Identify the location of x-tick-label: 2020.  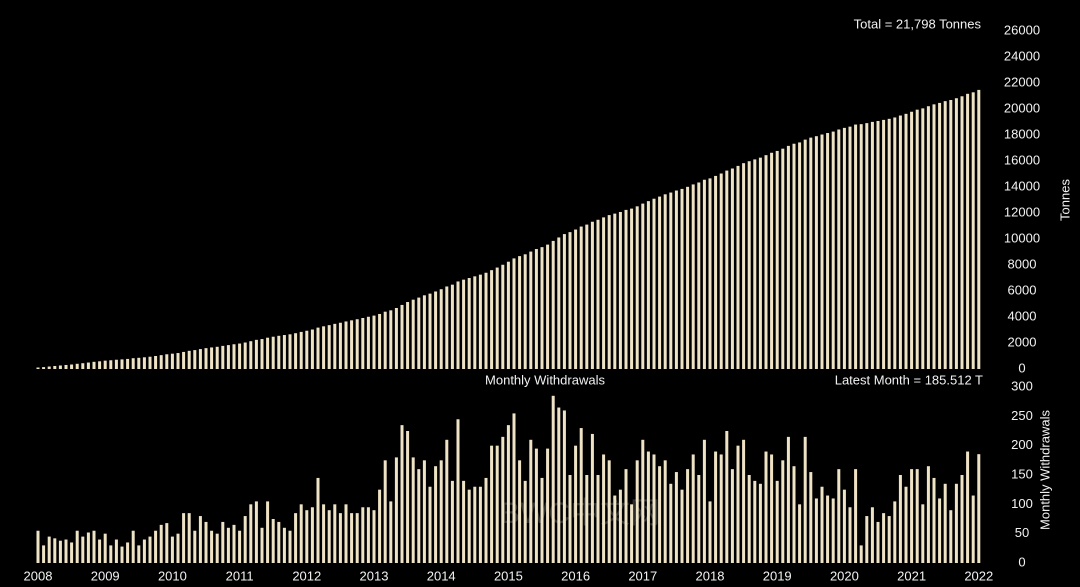
(844, 575).